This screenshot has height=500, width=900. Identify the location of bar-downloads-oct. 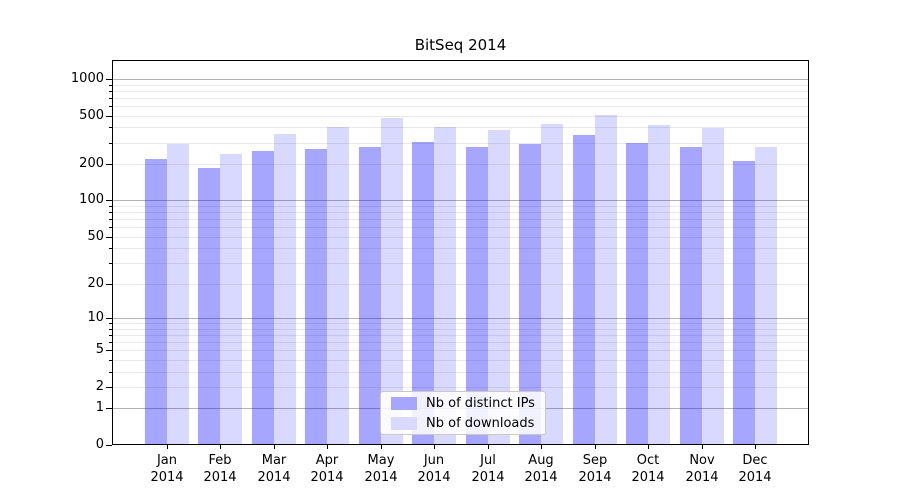
(659, 284).